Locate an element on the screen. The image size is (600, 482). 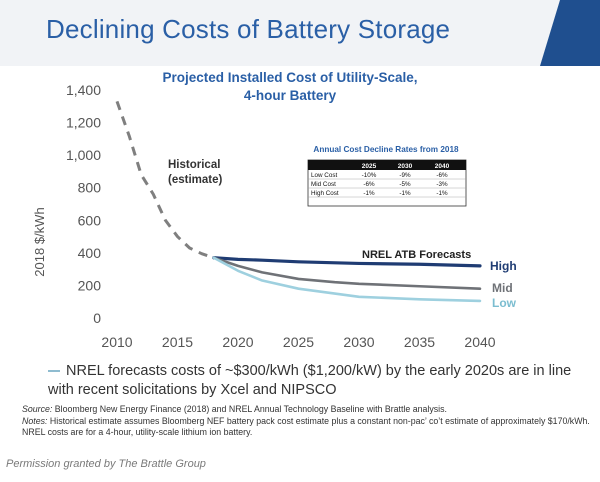
inset-col-2025: 2025 is located at coordinates (369, 166).